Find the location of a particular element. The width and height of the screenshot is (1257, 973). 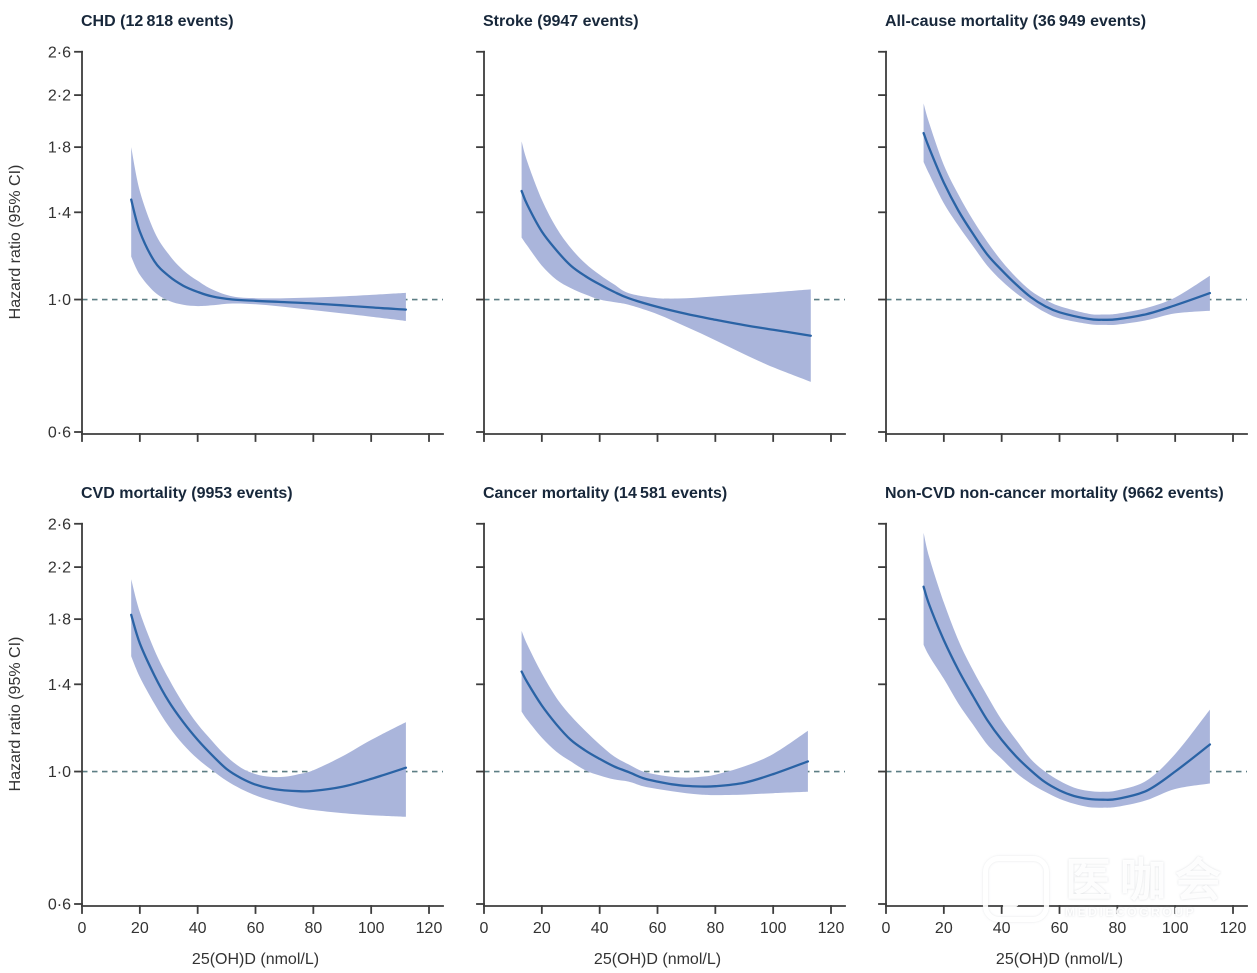

panel-title-cancer-mortality: Cancer mortality (14 581 events) is located at coordinates (605, 493).